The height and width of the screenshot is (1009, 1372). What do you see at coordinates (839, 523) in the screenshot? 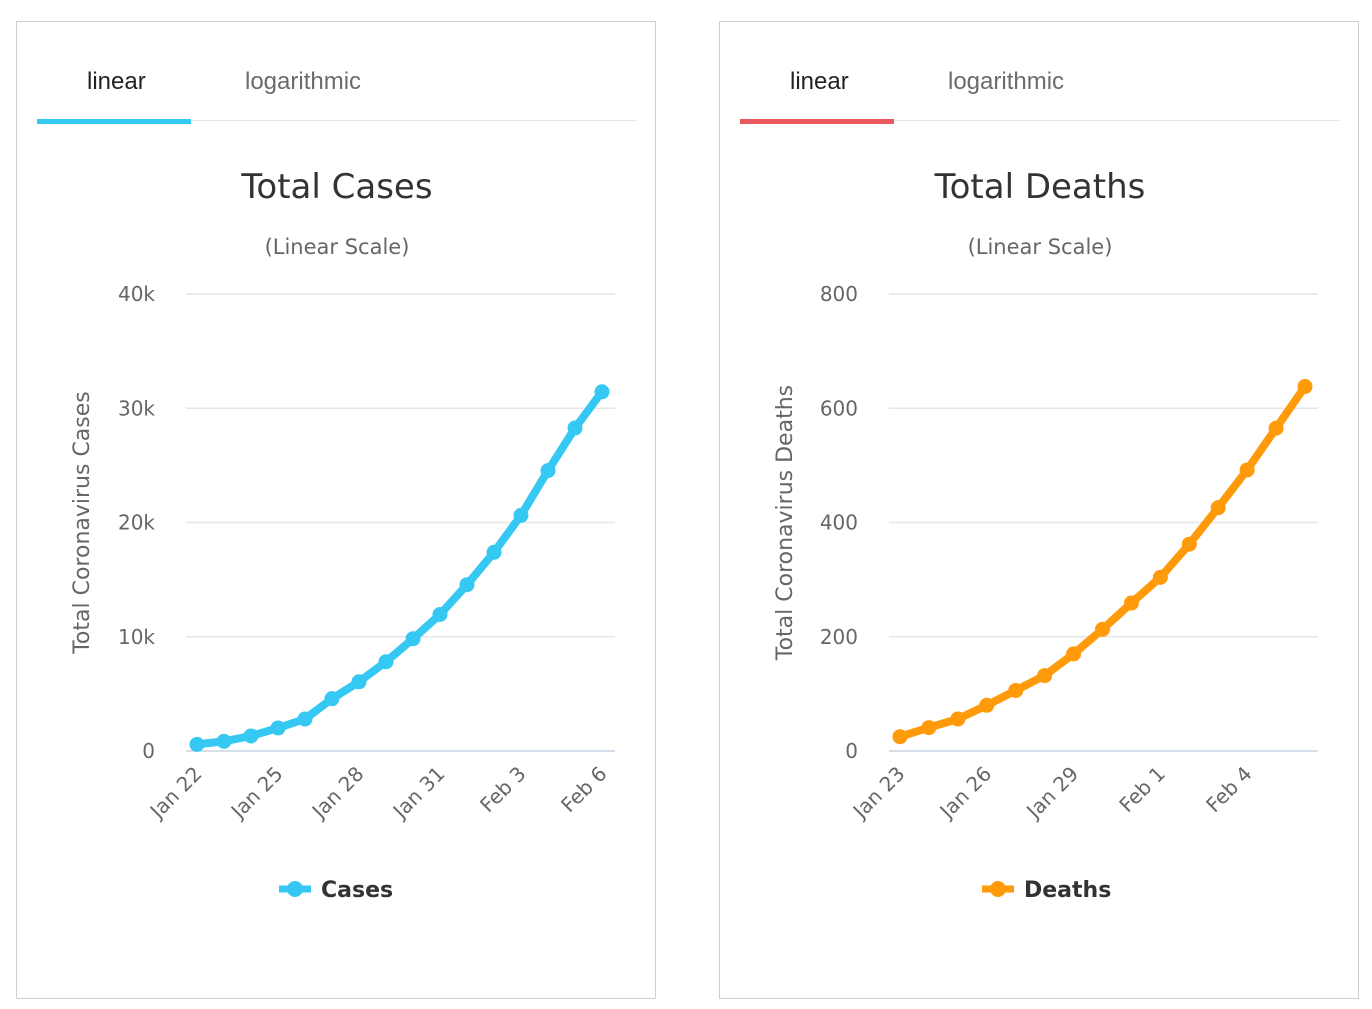
I see `y-tick-label: 400` at bounding box center [839, 523].